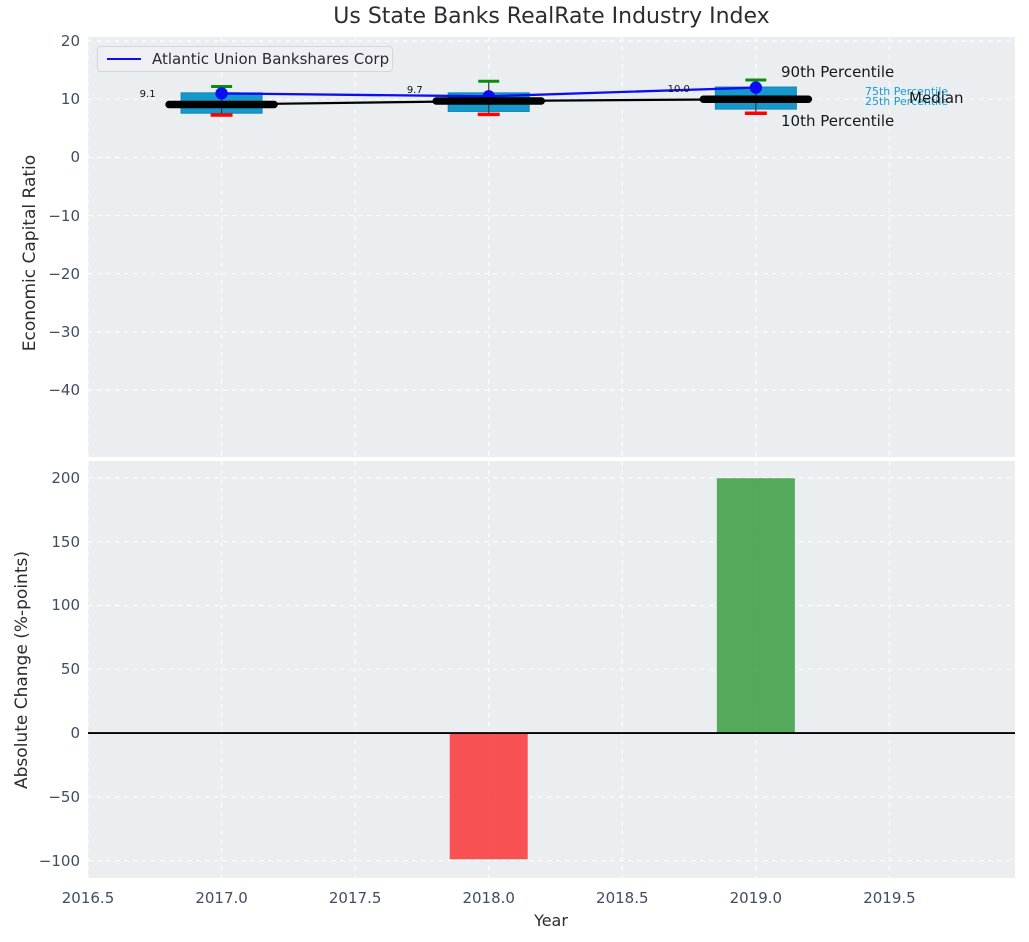 The image size is (1029, 942). Describe the element at coordinates (622, 898) in the screenshot. I see `bottom-xtick-label: 2018.5` at that location.